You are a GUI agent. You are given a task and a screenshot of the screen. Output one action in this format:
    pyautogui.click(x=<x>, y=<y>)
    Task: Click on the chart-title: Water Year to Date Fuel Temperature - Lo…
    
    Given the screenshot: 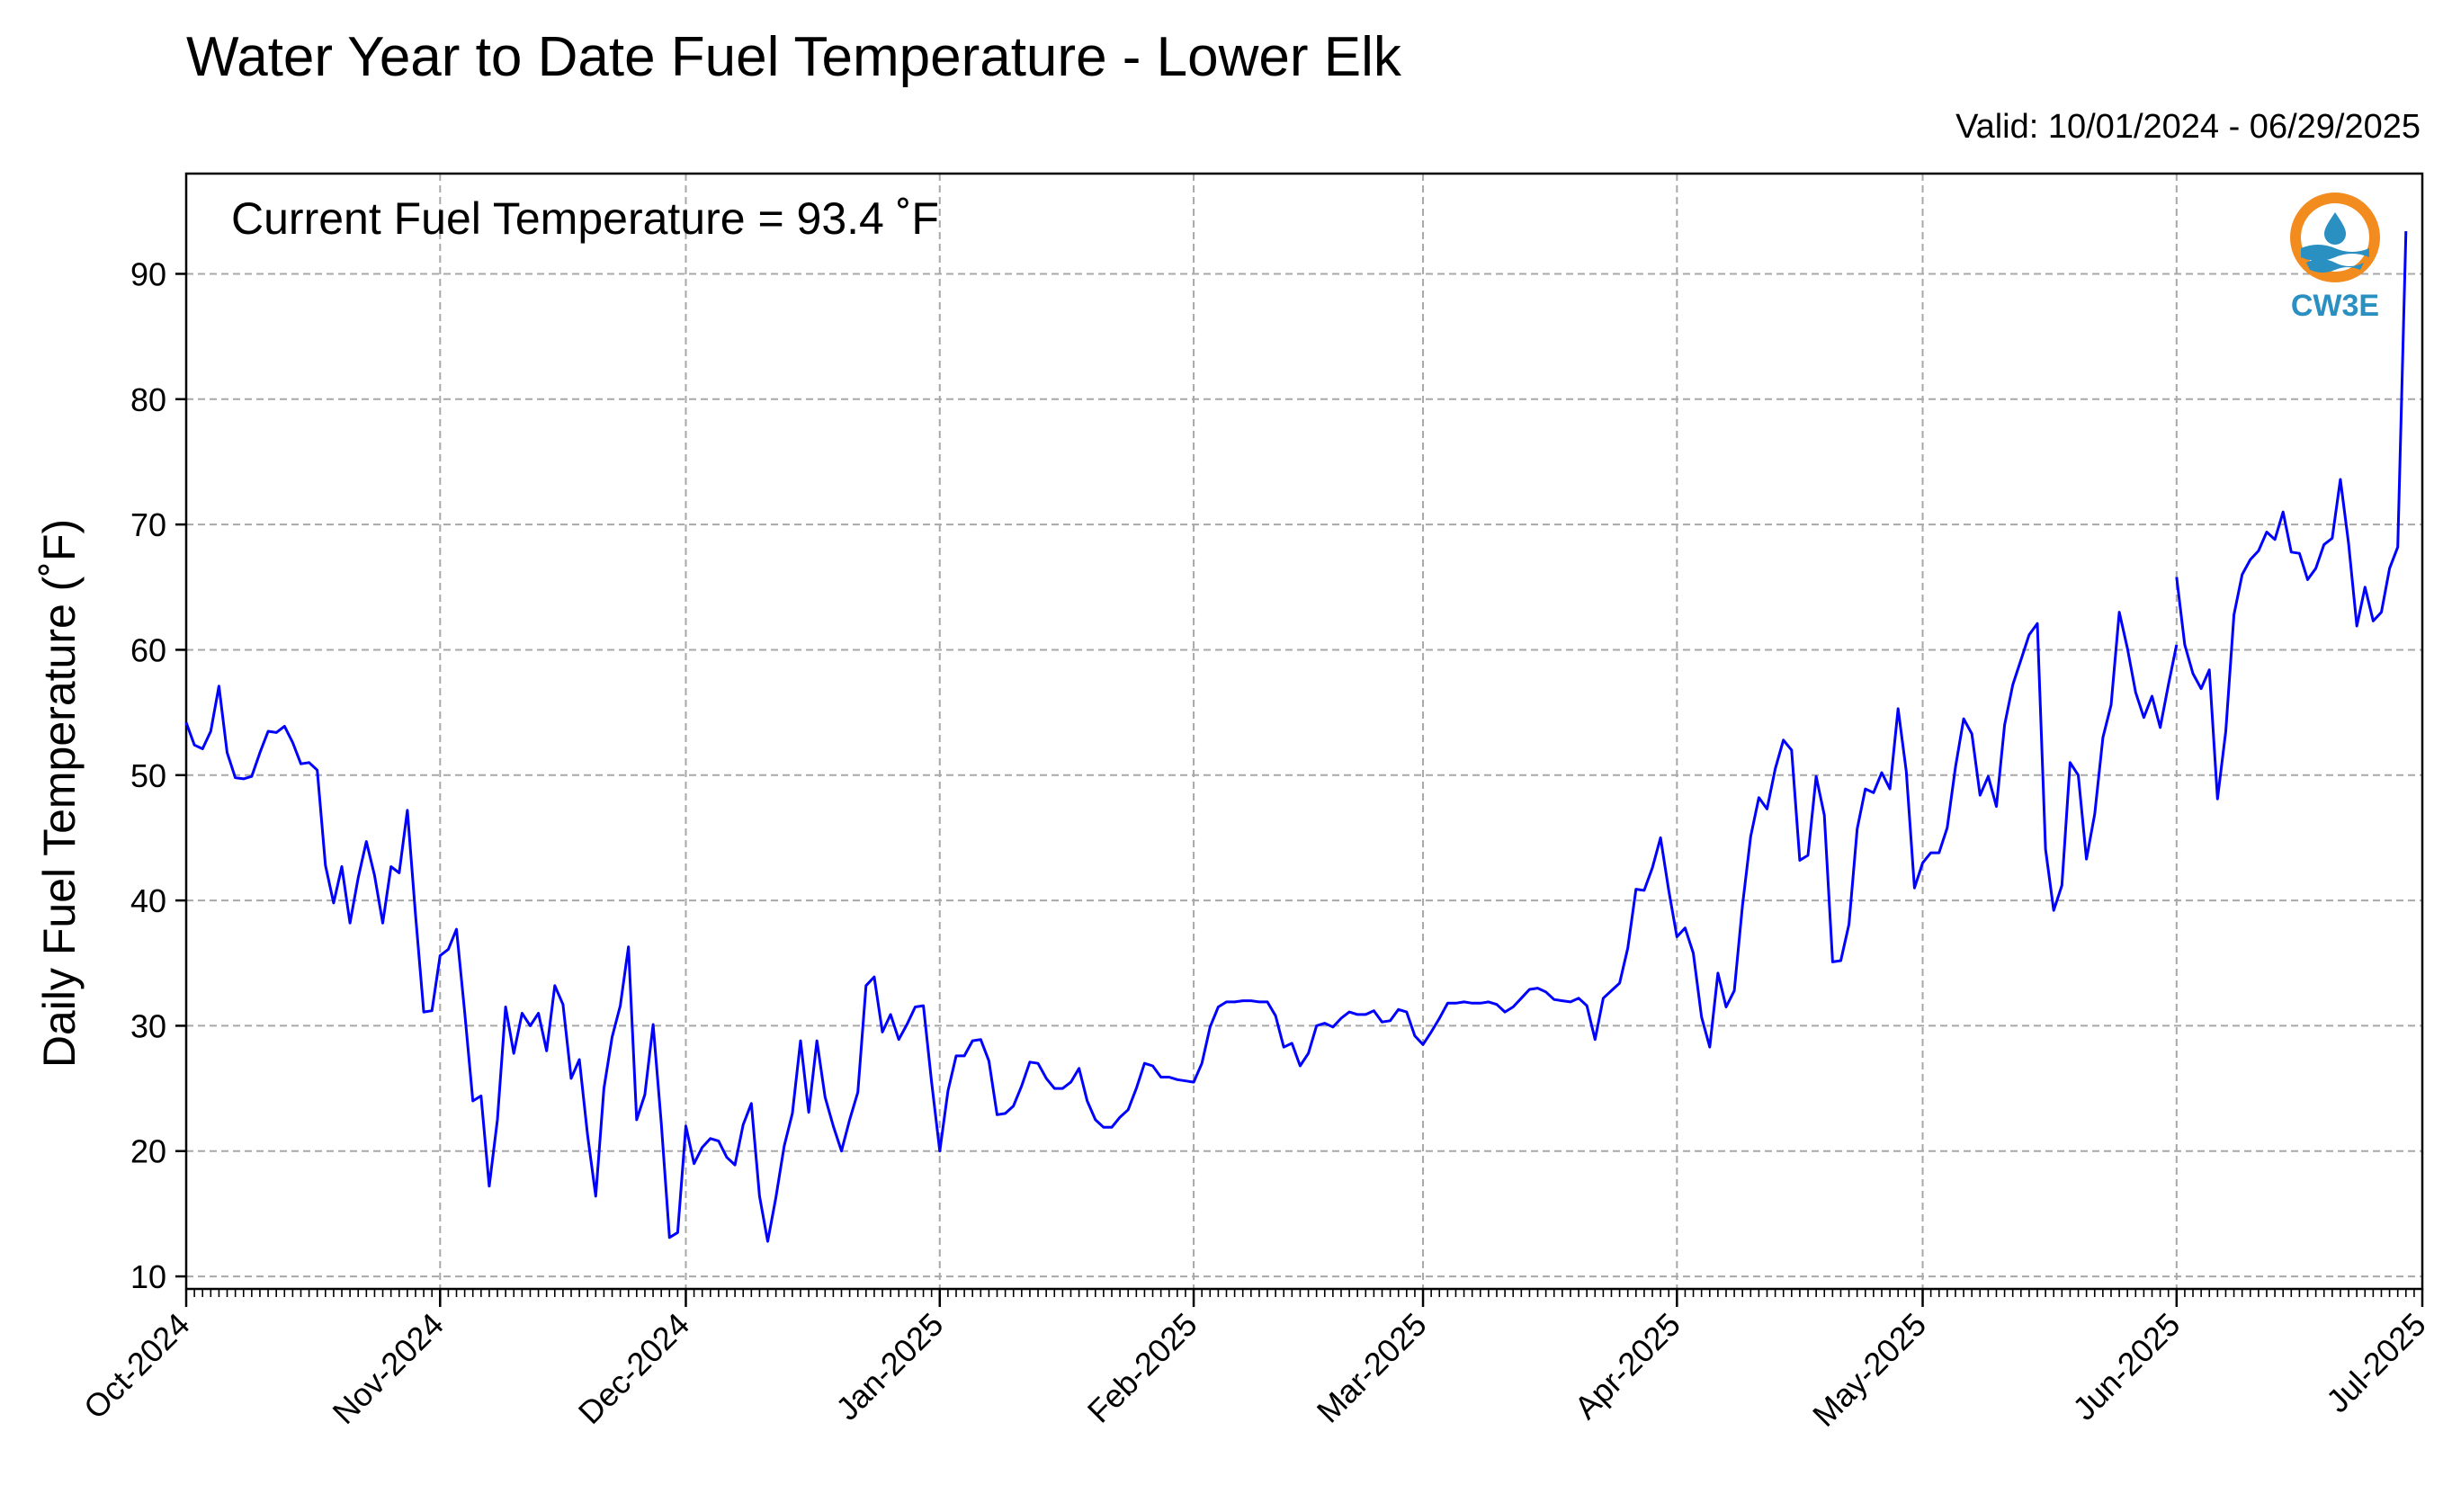 What is the action you would take?
    pyautogui.click(x=793, y=57)
    